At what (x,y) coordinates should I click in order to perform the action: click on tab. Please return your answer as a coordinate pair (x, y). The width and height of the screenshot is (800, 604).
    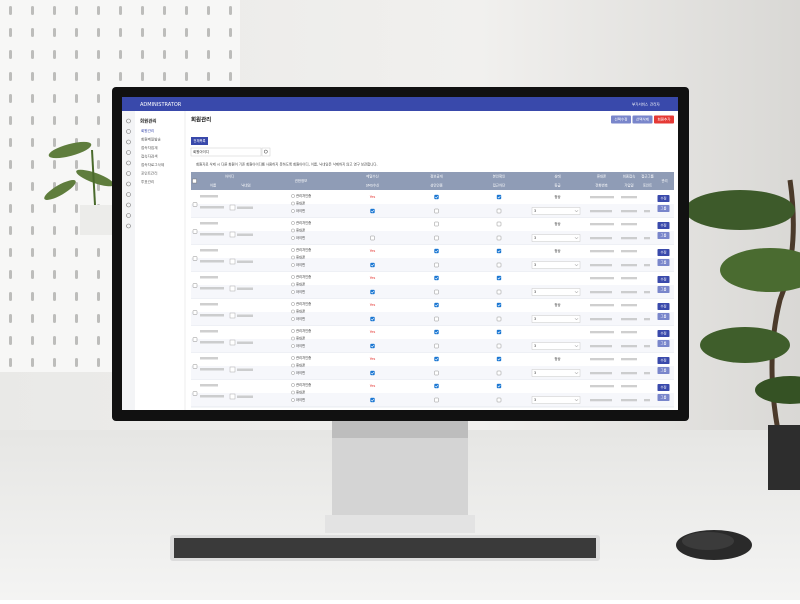
    Looking at the image, I should click on (199, 141).